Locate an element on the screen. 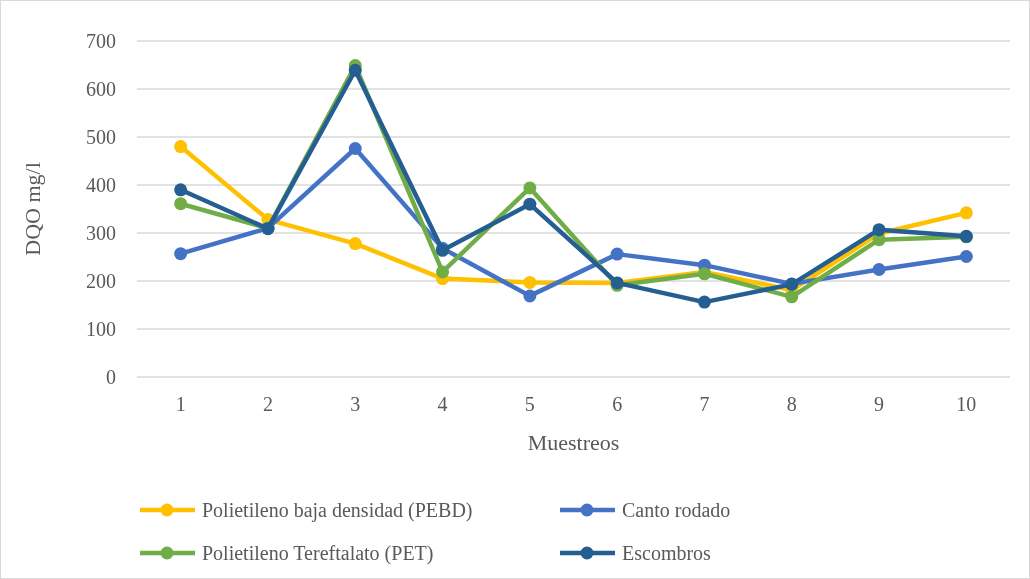 Image resolution: width=1030 pixels, height=579 pixels. legend-label: Canto rodado is located at coordinates (676, 510).